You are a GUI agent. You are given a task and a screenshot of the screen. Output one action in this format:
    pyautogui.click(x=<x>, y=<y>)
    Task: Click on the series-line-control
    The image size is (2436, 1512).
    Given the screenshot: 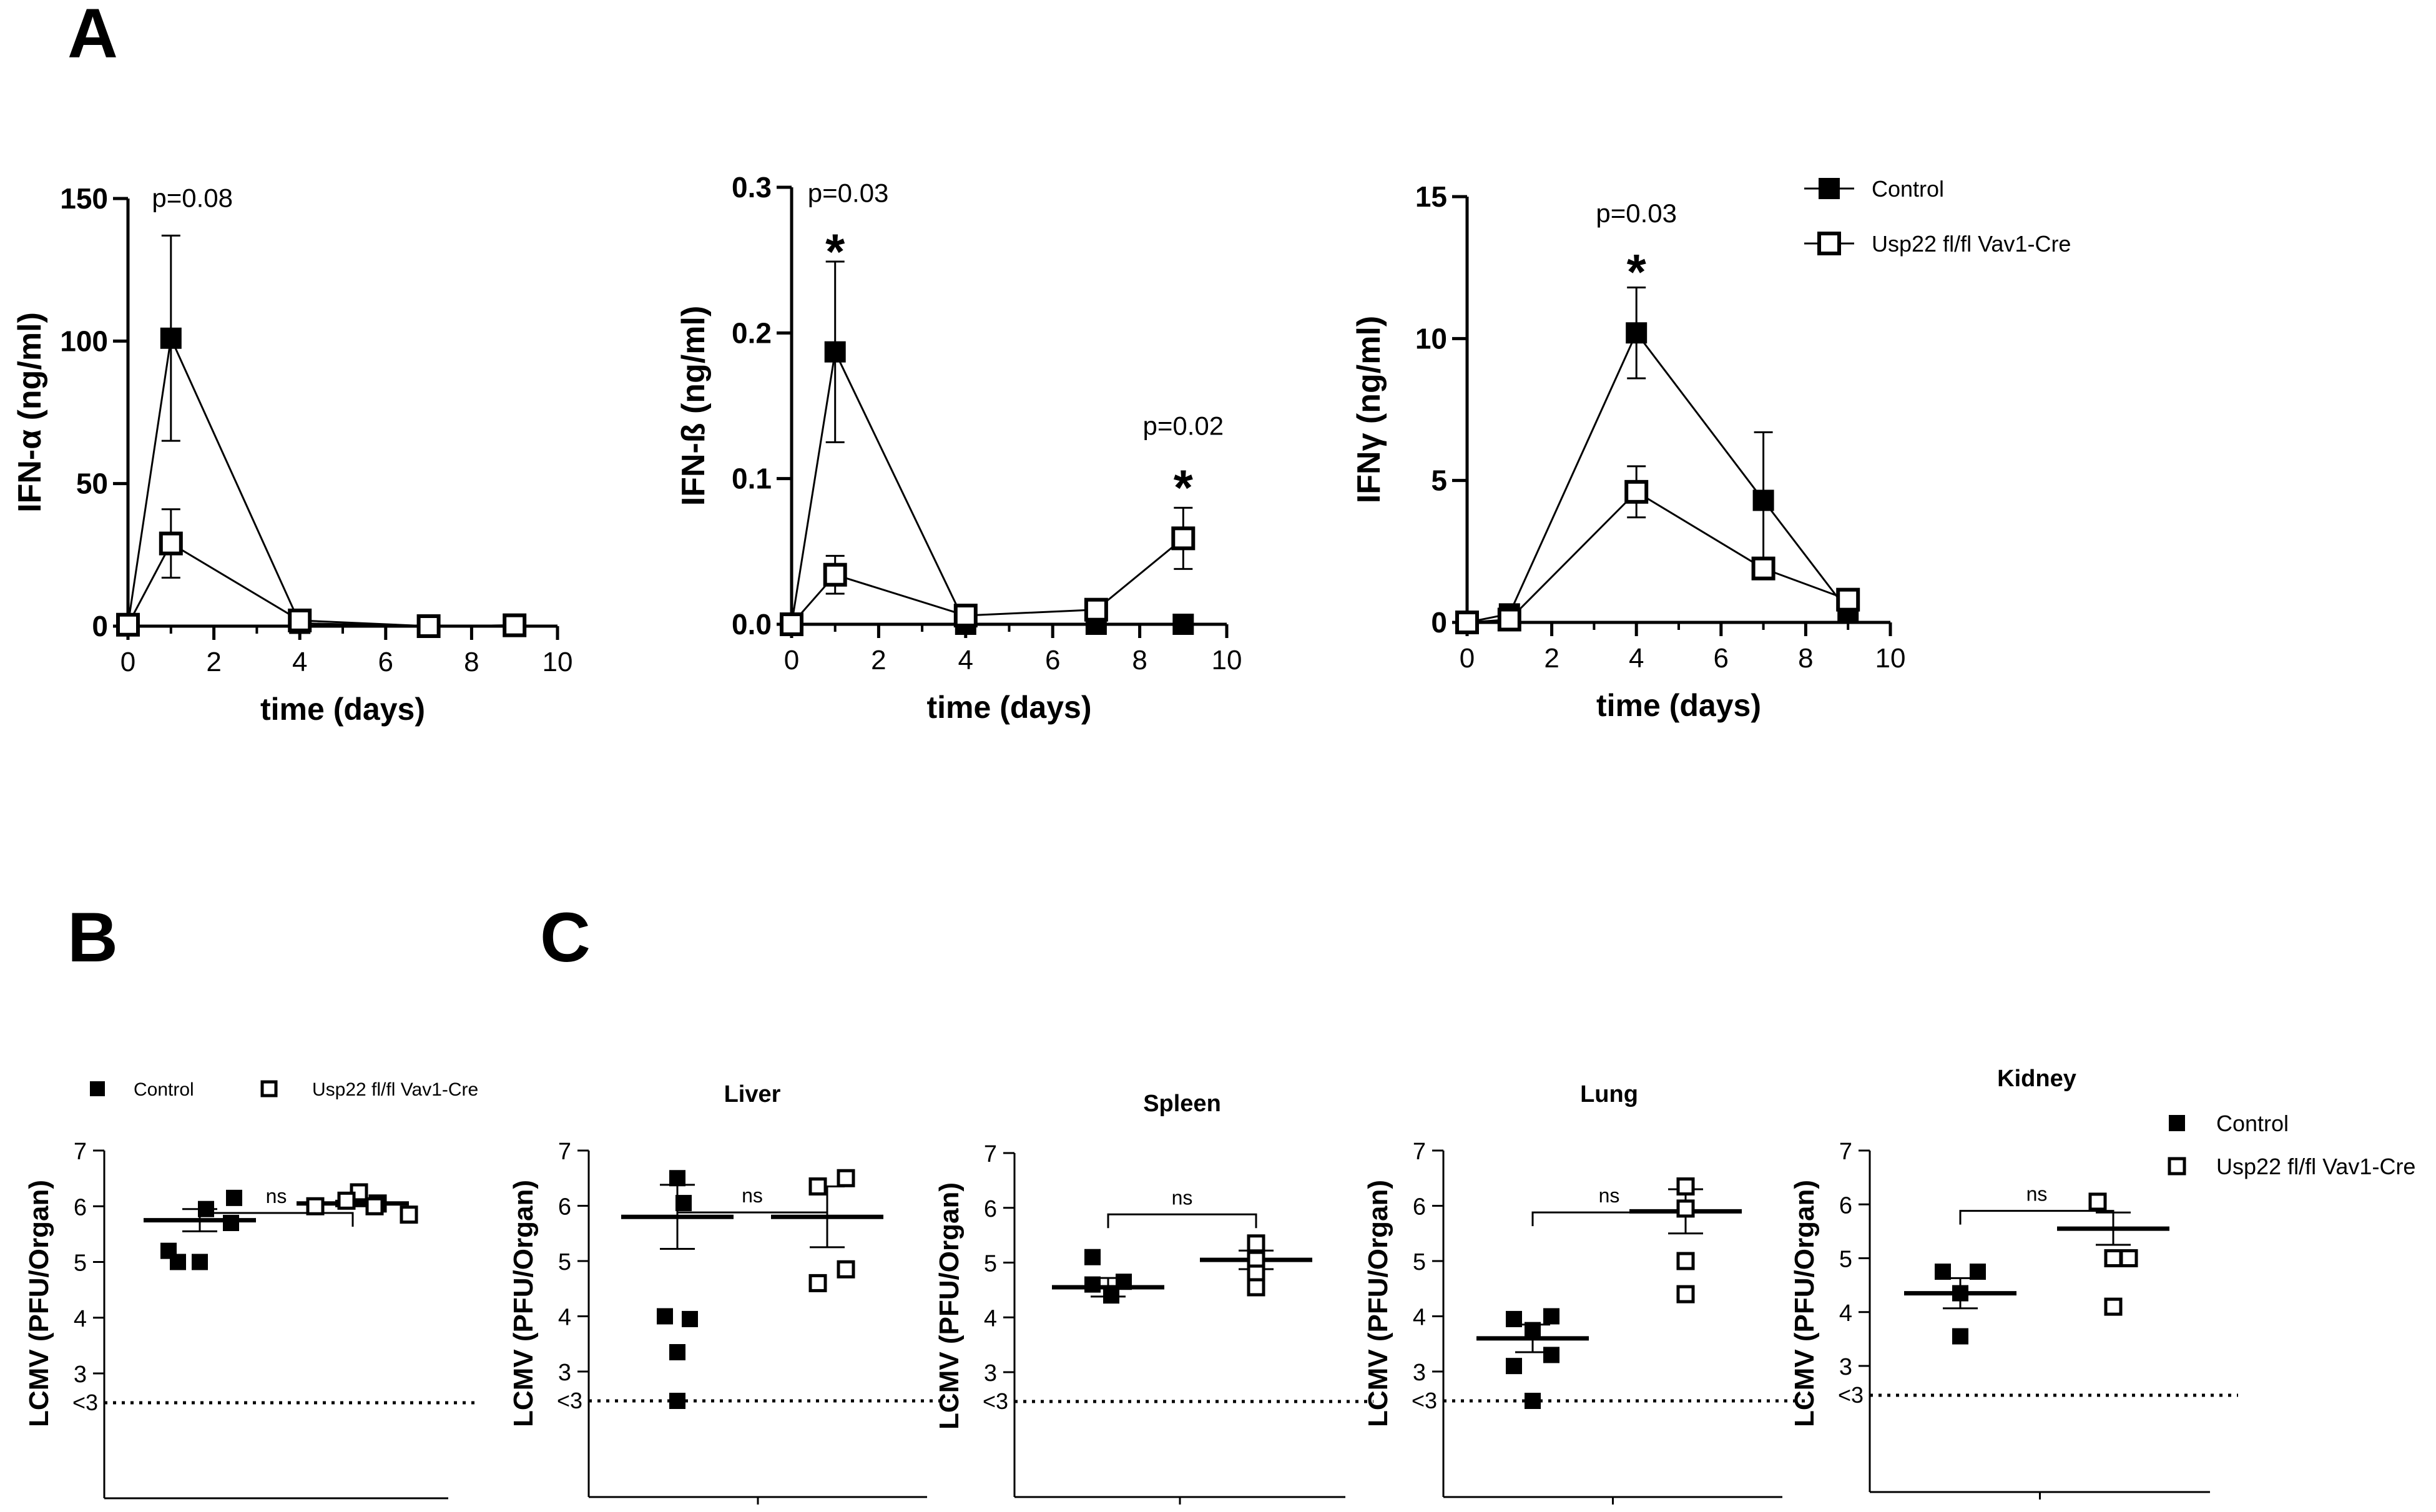 What is the action you would take?
    pyautogui.click(x=321, y=481)
    